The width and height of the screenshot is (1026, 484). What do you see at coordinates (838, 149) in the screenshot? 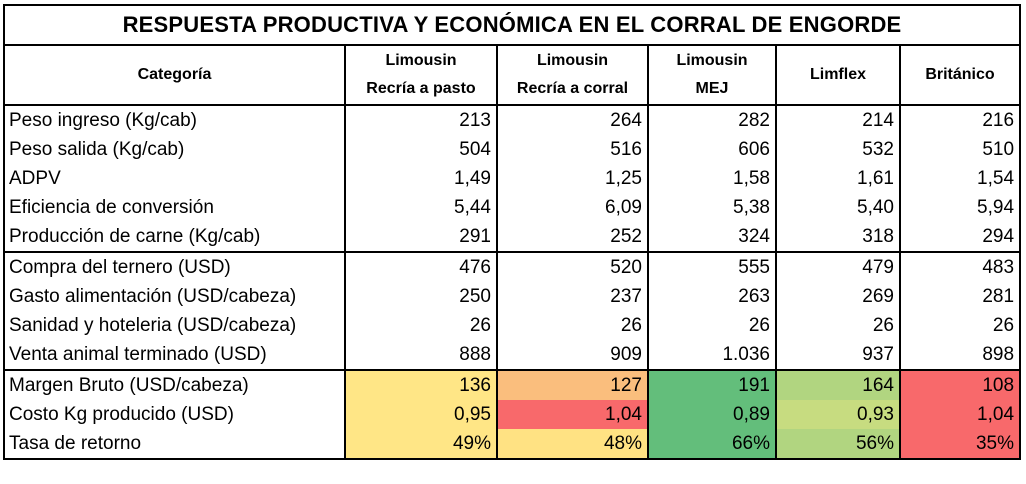
I see `value-cell: 532` at bounding box center [838, 149].